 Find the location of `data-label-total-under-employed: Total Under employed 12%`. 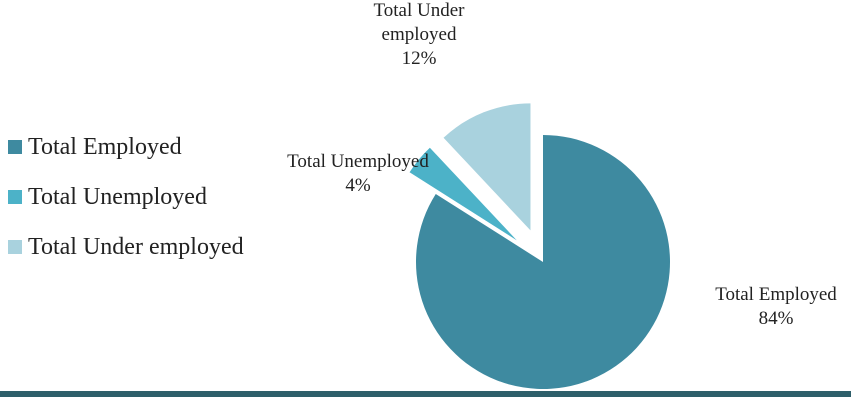

data-label-total-under-employed: Total Under employed 12% is located at coordinates (419, 34).